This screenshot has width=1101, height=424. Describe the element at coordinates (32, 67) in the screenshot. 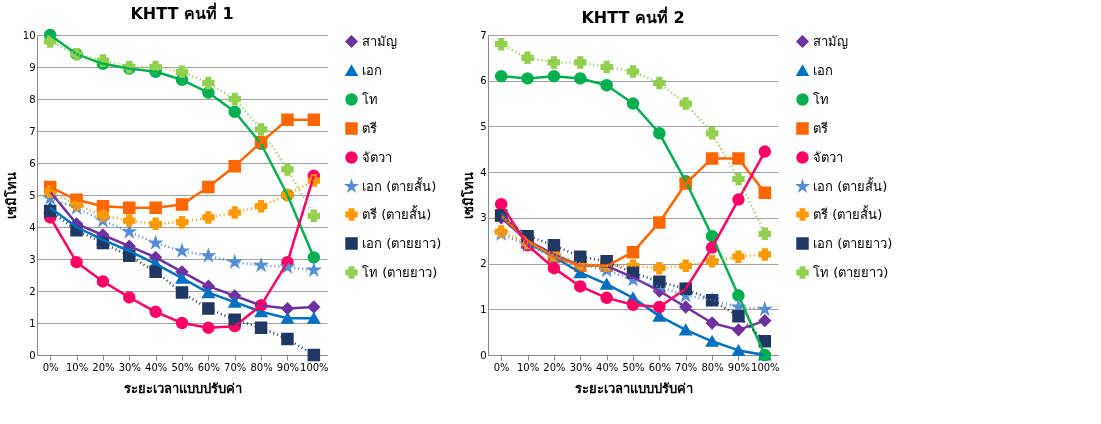

I see `y-tick-label: 9` at that location.